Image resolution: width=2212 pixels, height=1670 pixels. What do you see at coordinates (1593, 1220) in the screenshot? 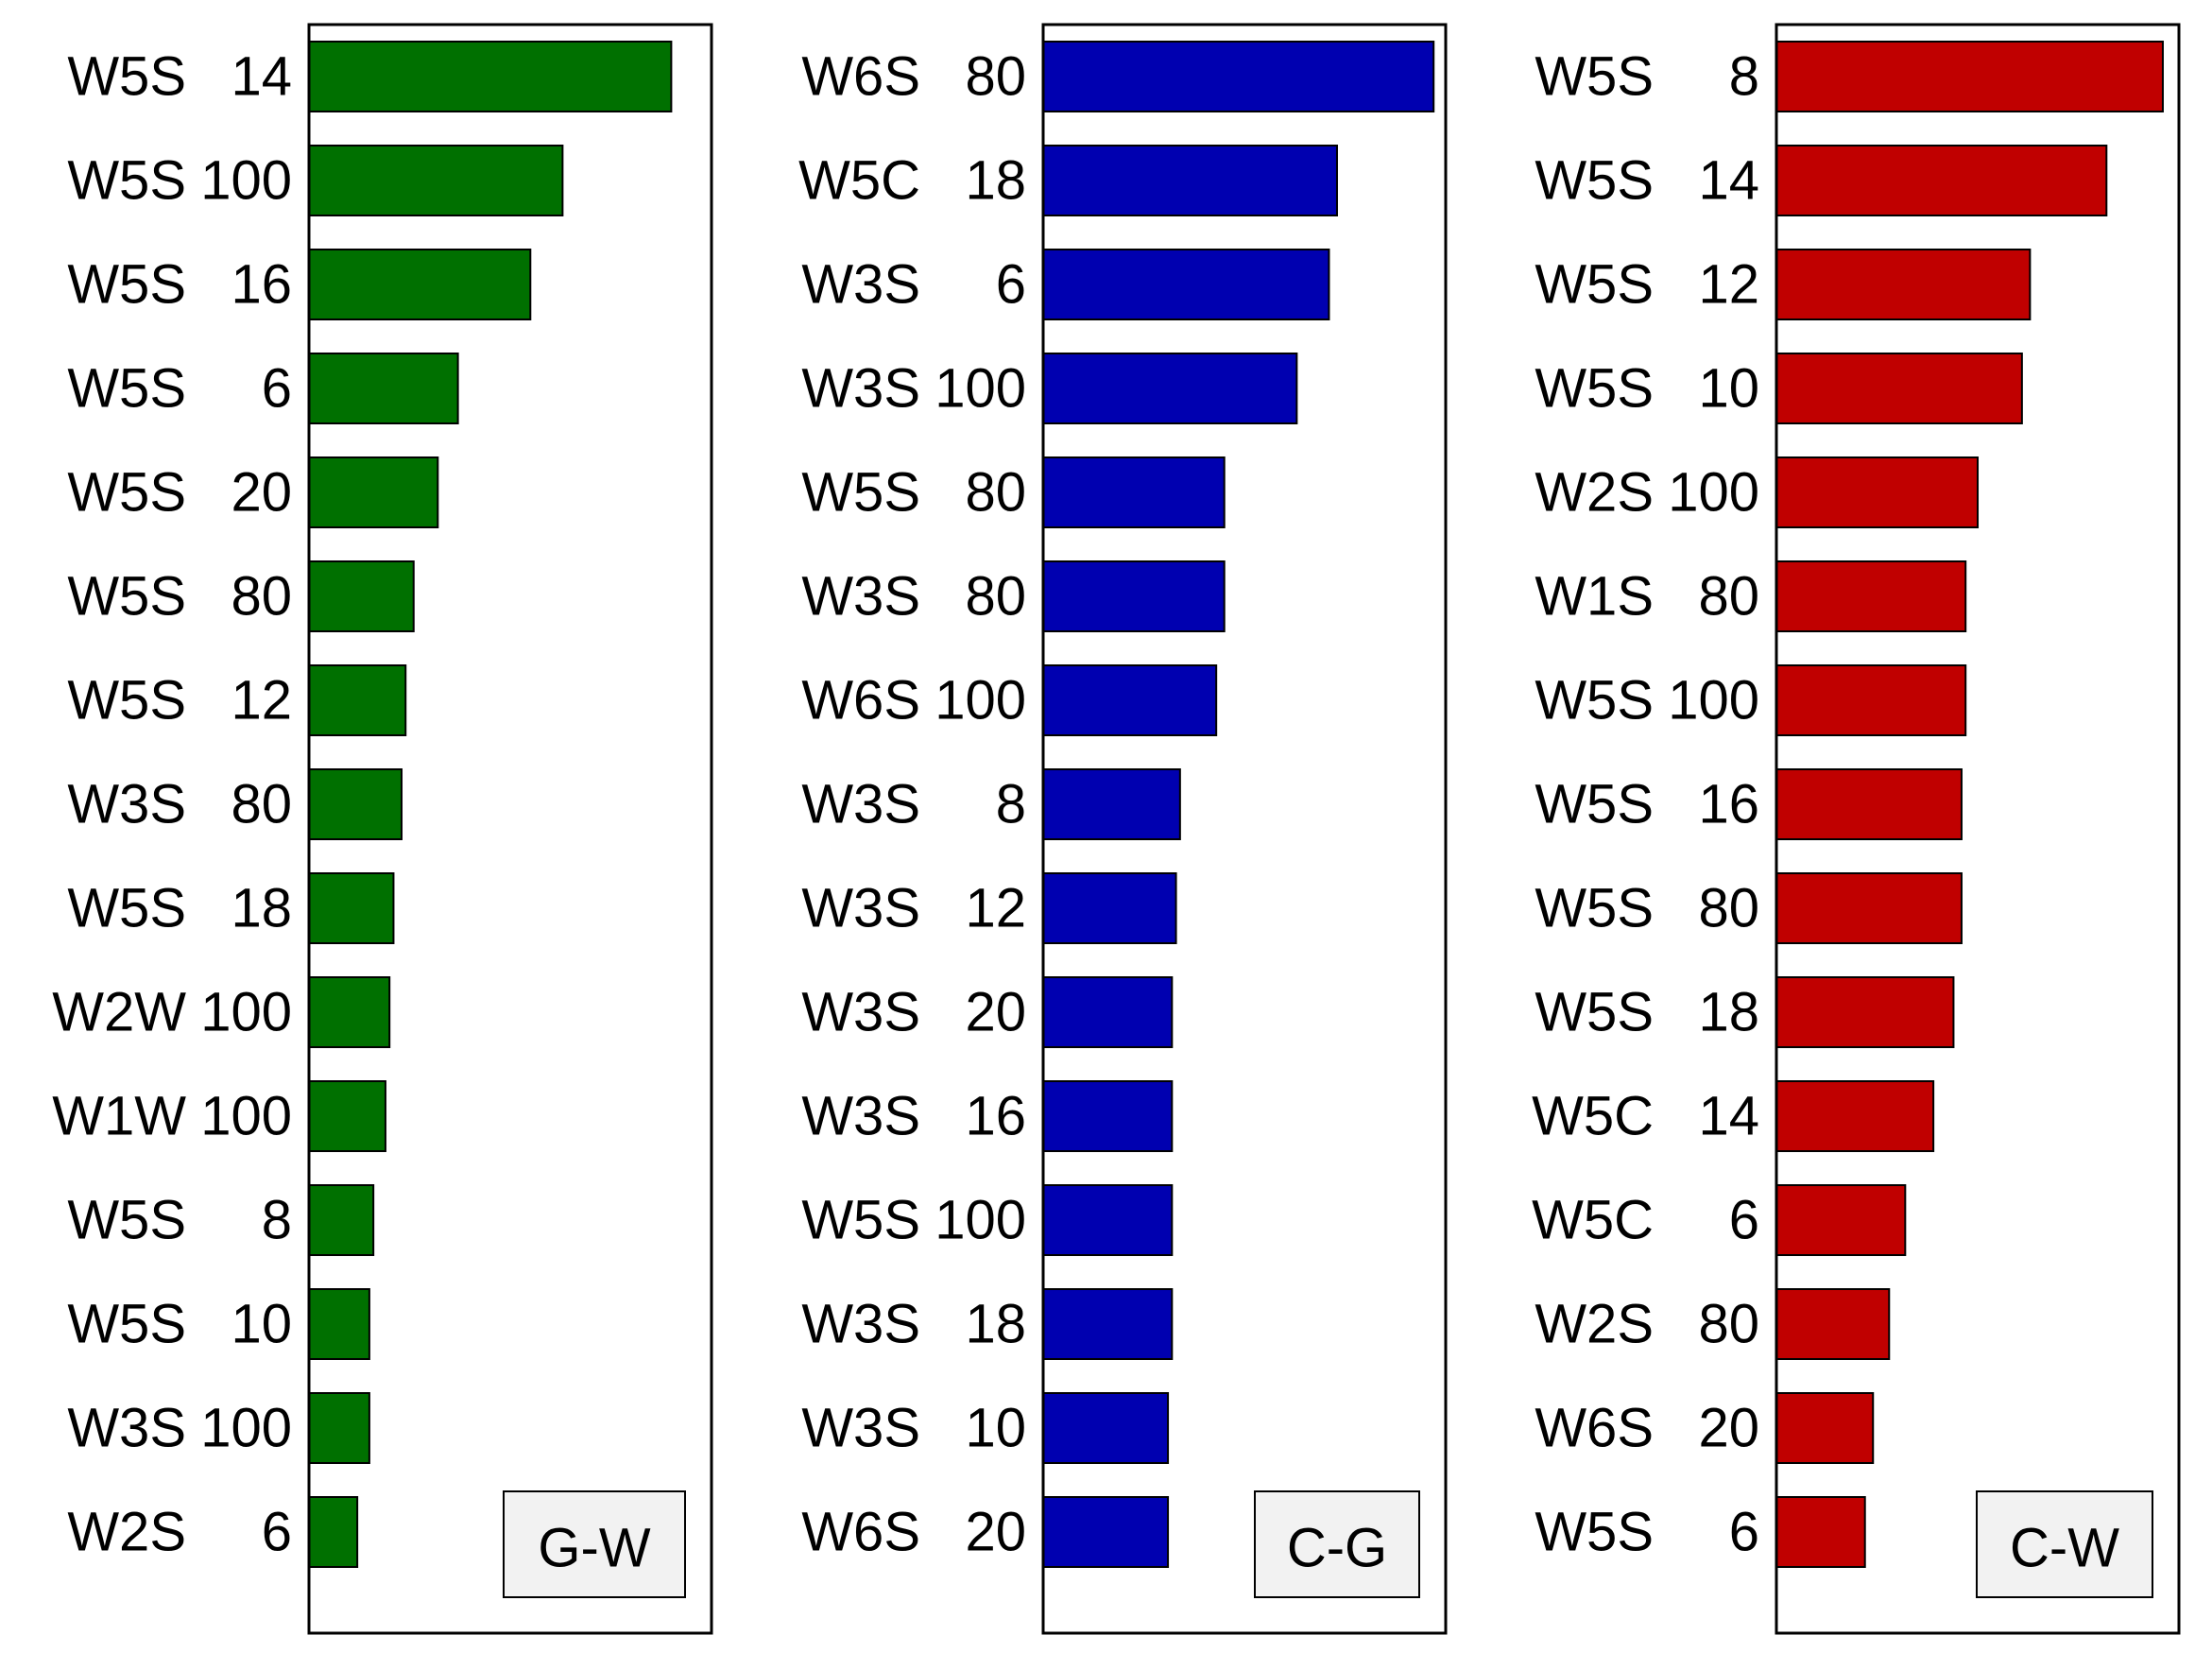
I see `category-label-code: W5C` at bounding box center [1593, 1220].